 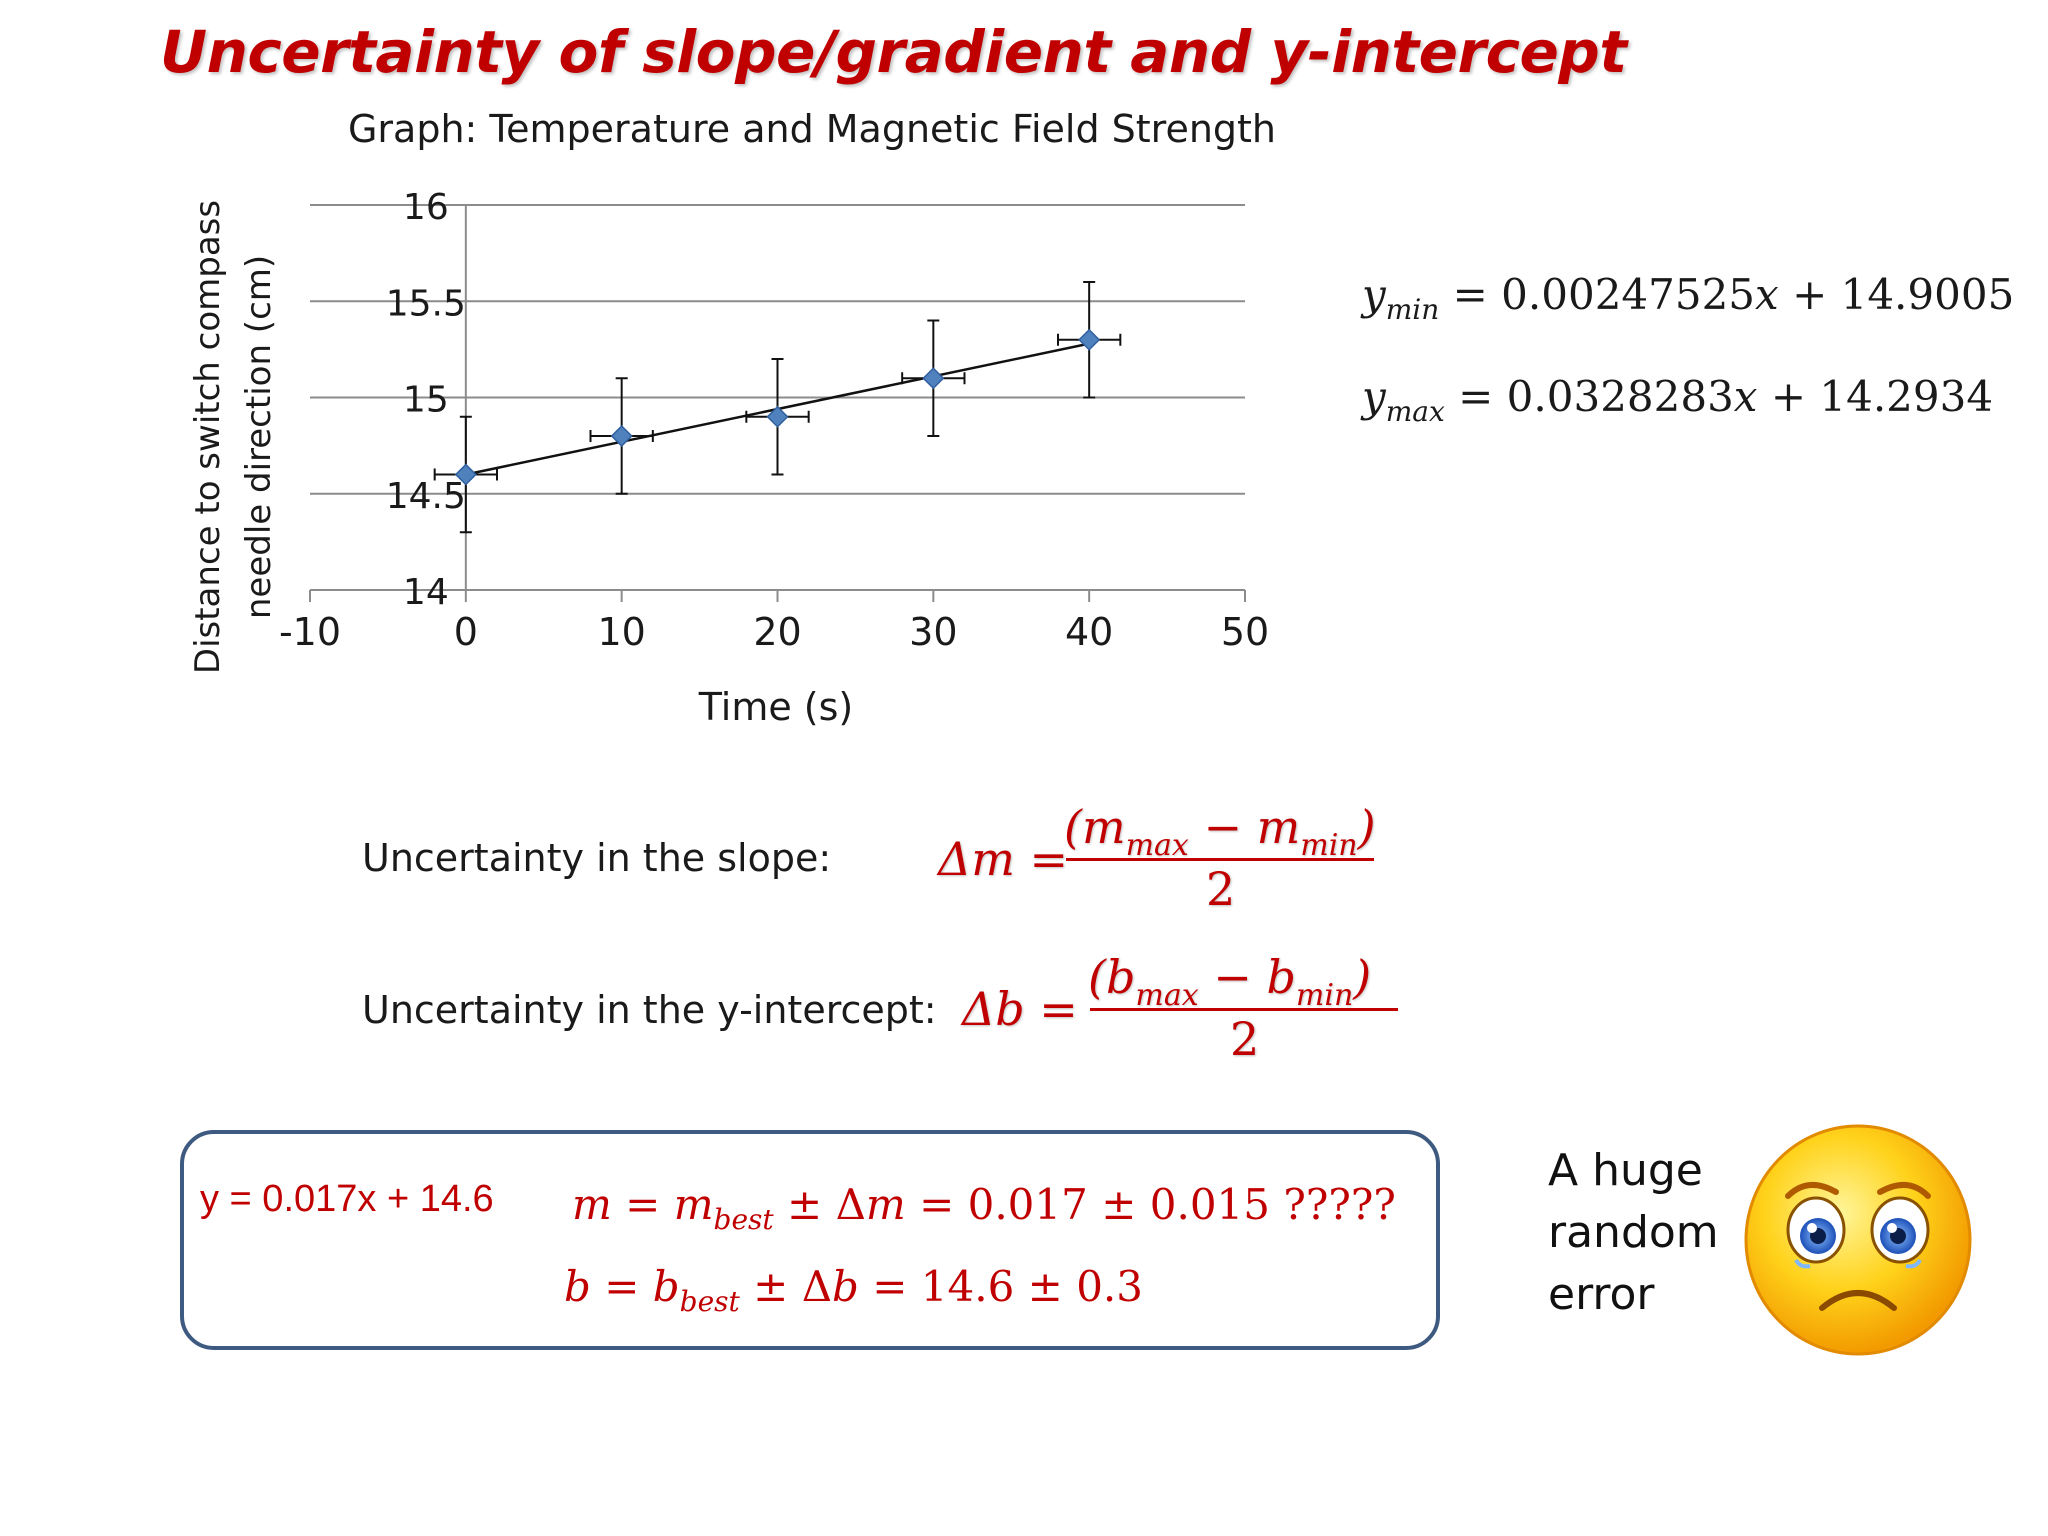 I want to click on ymin-equation: ymin = 0.00247525𝑥 + 14.9005, so click(x=1688, y=298).